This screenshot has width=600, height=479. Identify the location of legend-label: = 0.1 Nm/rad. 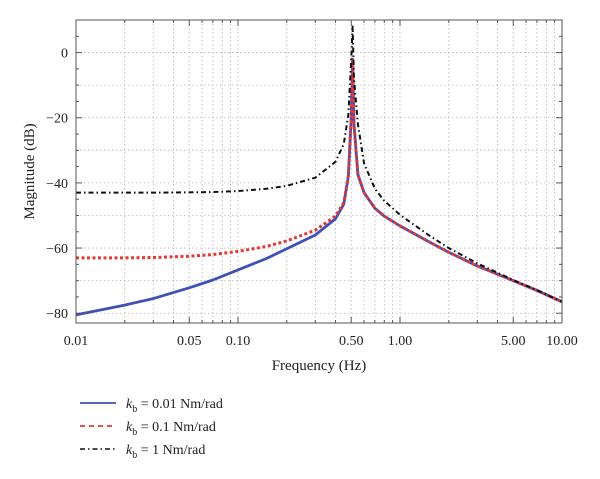
(176, 427).